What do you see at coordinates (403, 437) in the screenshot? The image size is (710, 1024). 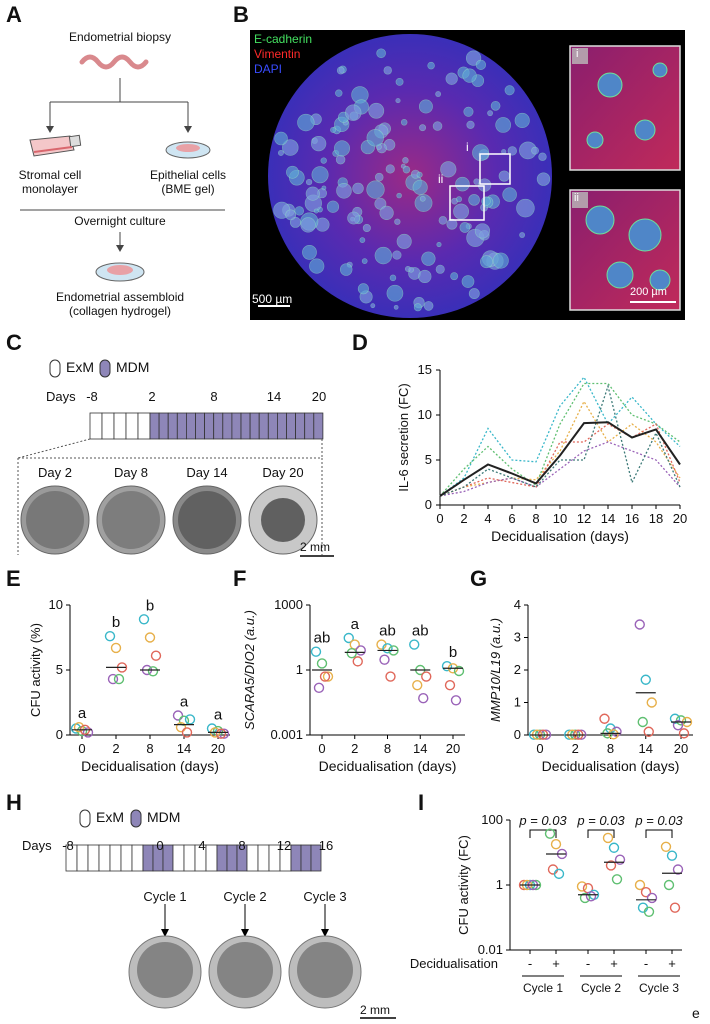 I see `y-axis-label: IL-6 secretion (FC)` at bounding box center [403, 437].